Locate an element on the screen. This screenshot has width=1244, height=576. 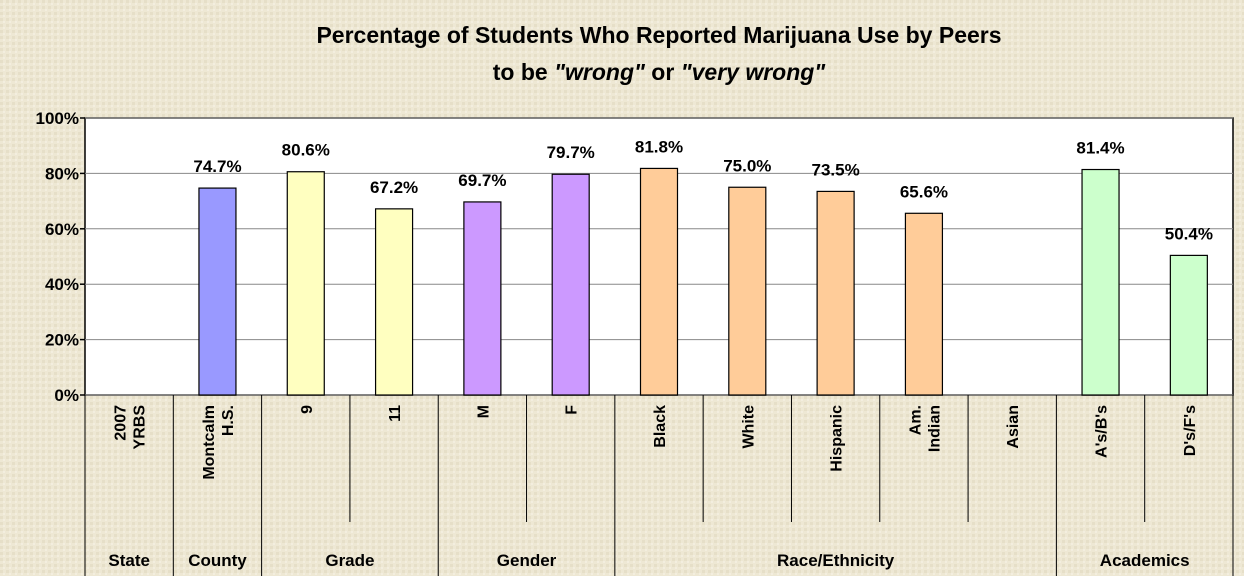
x-tick-label: Montcalm is located at coordinates (209, 442).